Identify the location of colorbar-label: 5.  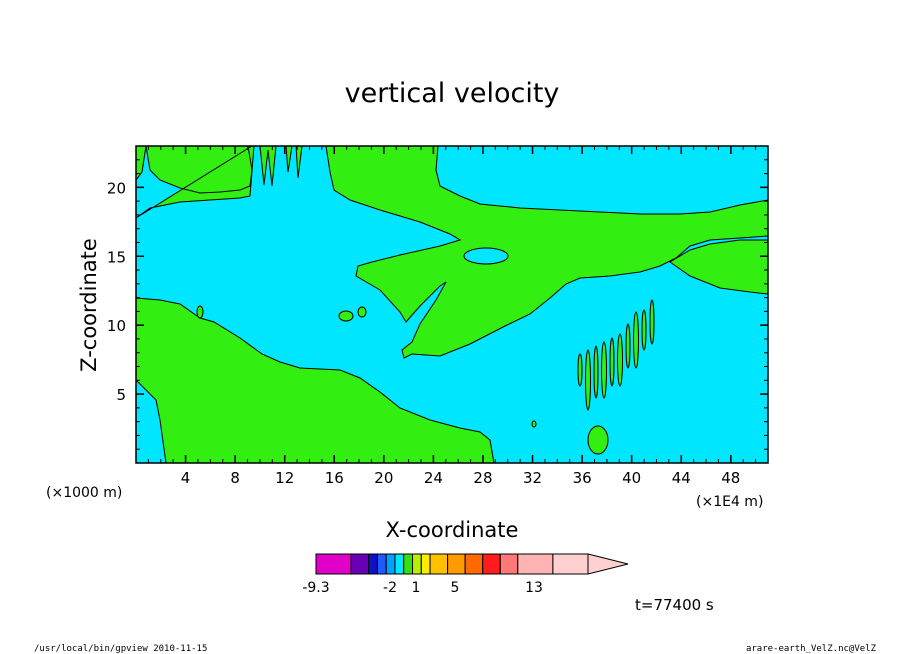
(455, 588).